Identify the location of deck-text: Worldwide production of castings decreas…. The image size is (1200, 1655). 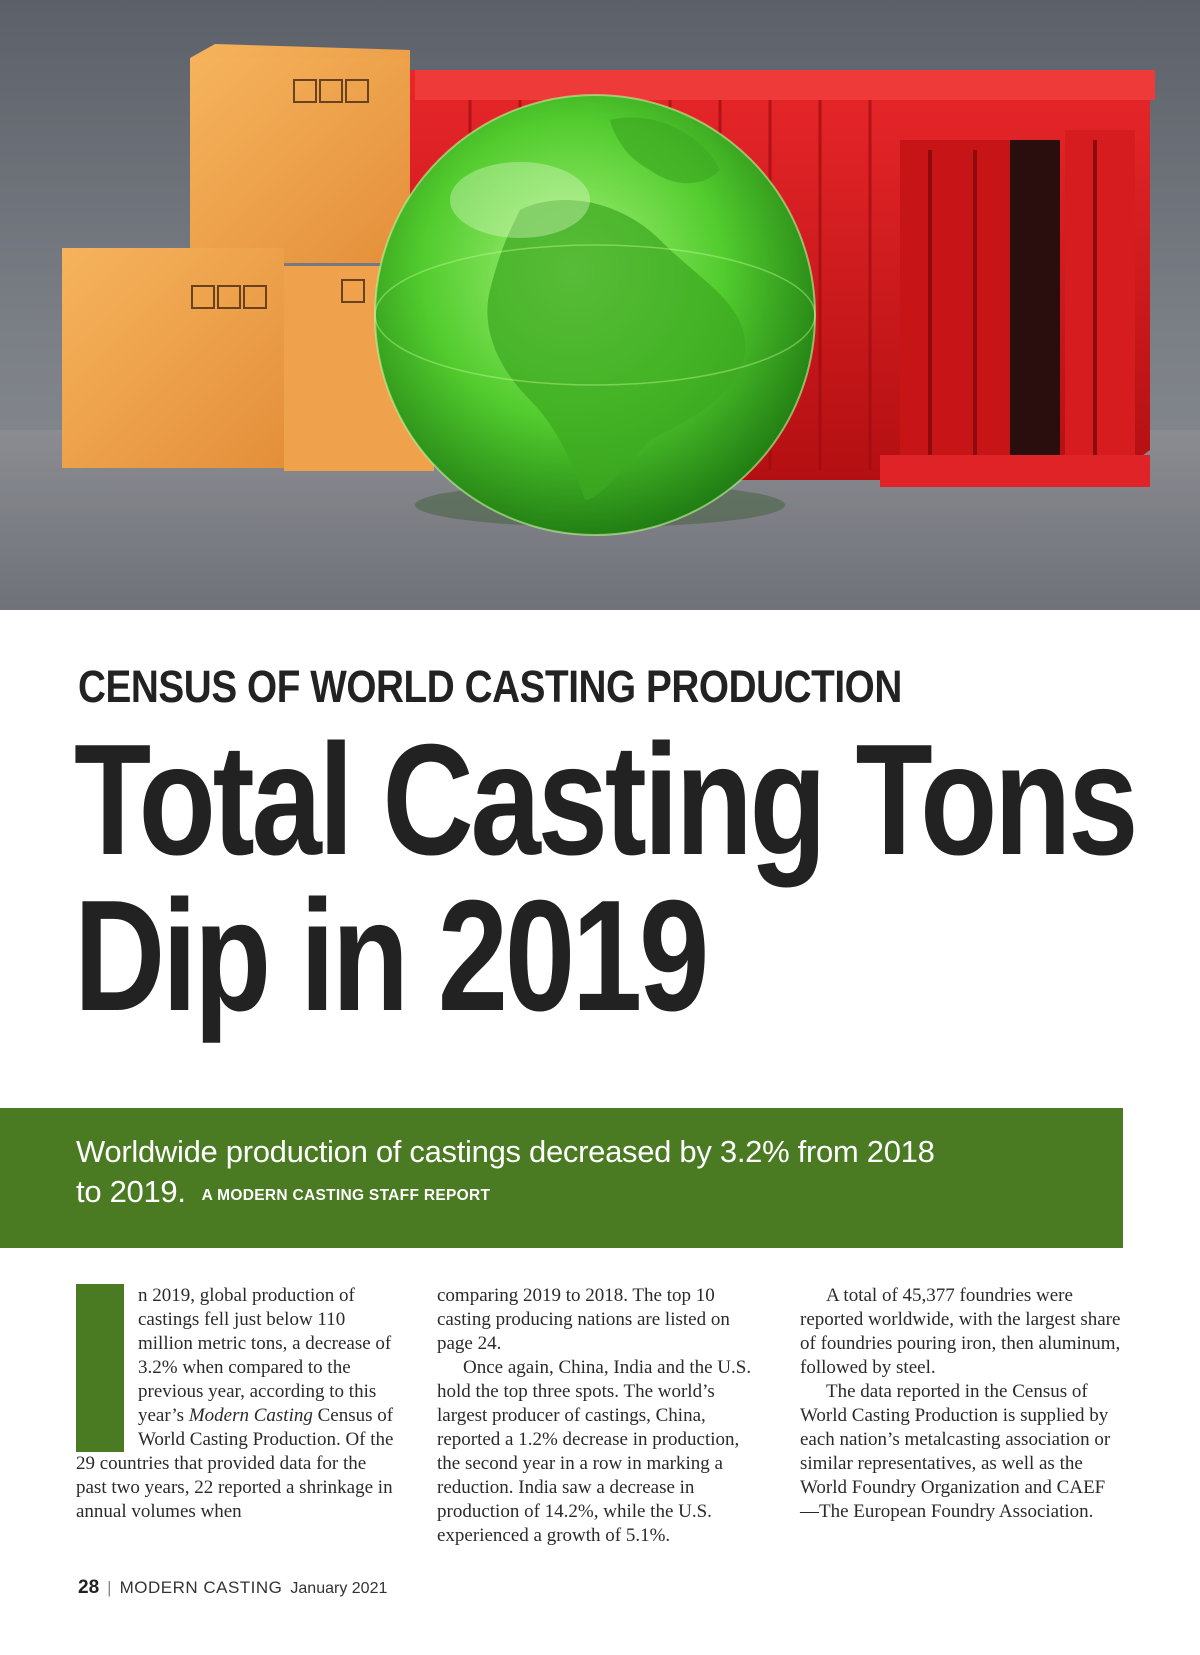
(576, 1174).